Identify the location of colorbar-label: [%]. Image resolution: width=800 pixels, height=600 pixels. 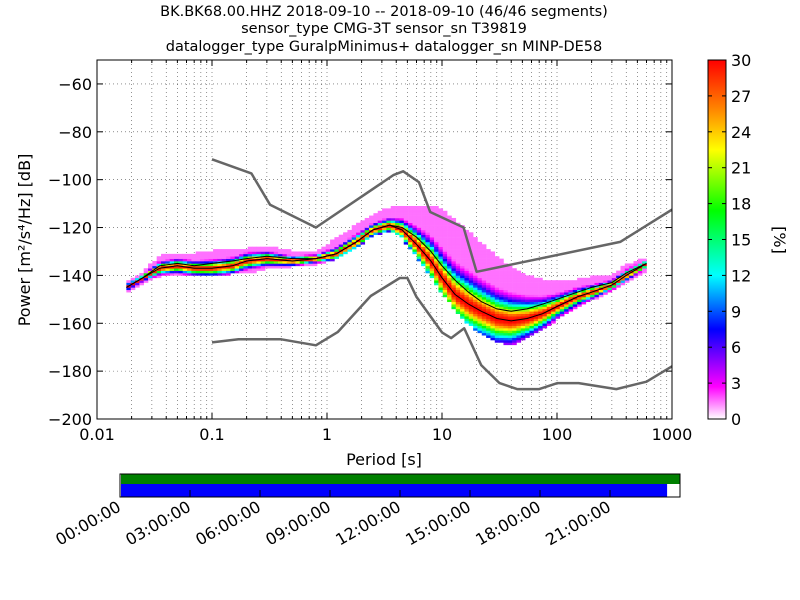
(779, 240).